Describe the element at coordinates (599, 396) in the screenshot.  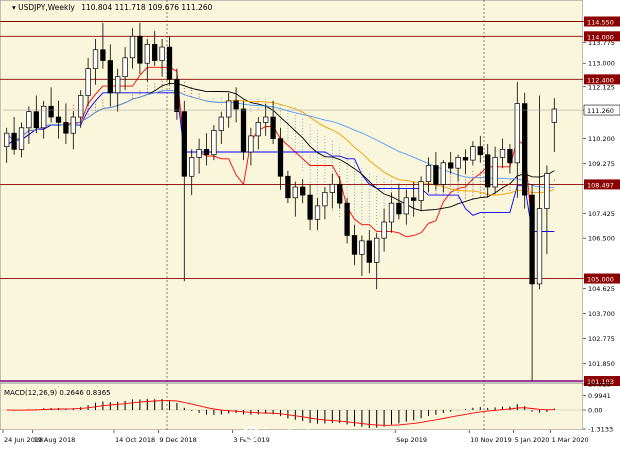
I see `macd-axis-label: 0.9941` at that location.